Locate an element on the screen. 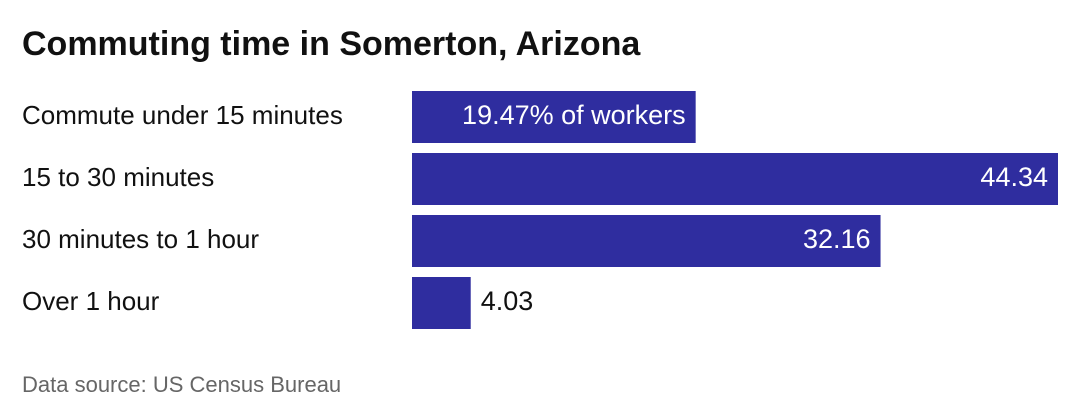 The height and width of the screenshot is (420, 1080). category-label: 30 minutes to 1 hour is located at coordinates (140, 239).